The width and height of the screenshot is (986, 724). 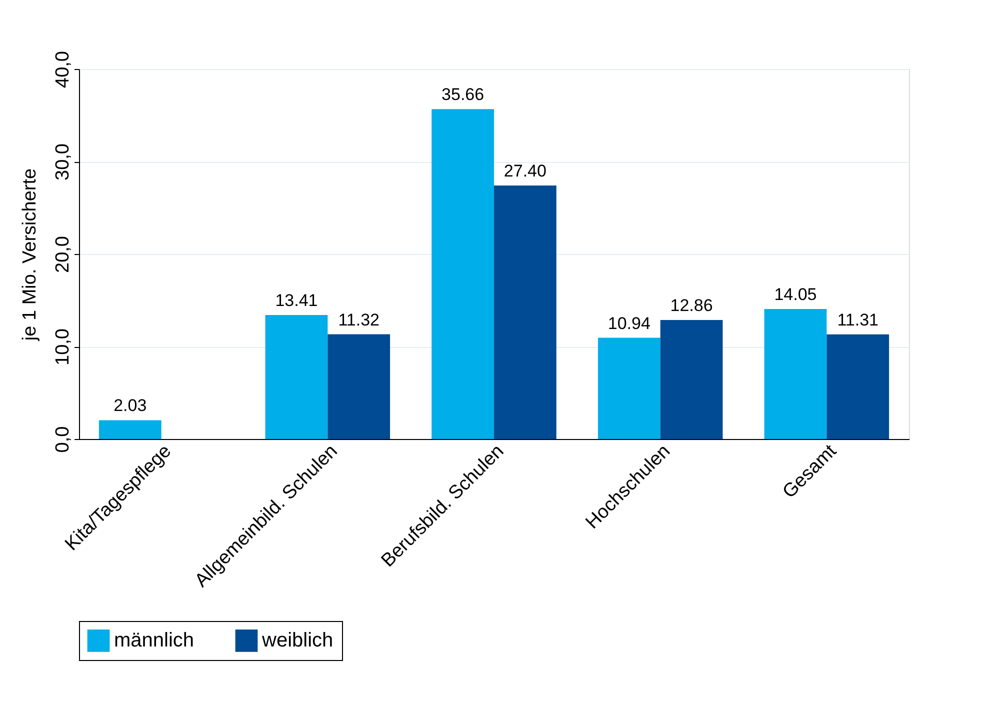 What do you see at coordinates (629, 323) in the screenshot?
I see `data-label: 10.94` at bounding box center [629, 323].